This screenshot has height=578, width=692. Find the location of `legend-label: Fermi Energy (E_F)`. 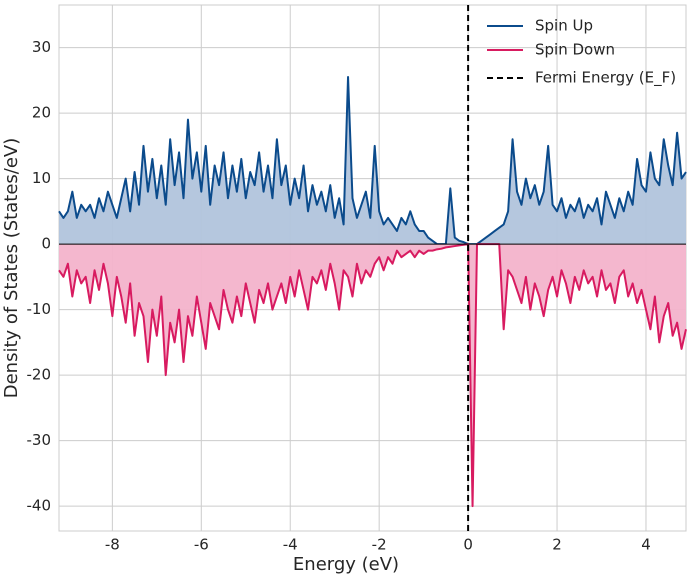

legend-label: Fermi Energy (E_F) is located at coordinates (605, 78).